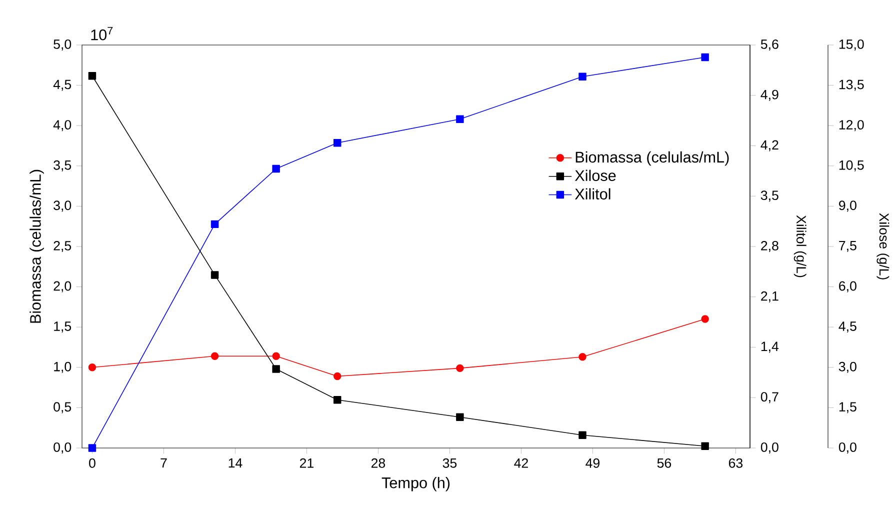 Image resolution: width=895 pixels, height=513 pixels. What do you see at coordinates (652, 158) in the screenshot?
I see `legend-label: Biomassa (celulas/mL)` at bounding box center [652, 158].